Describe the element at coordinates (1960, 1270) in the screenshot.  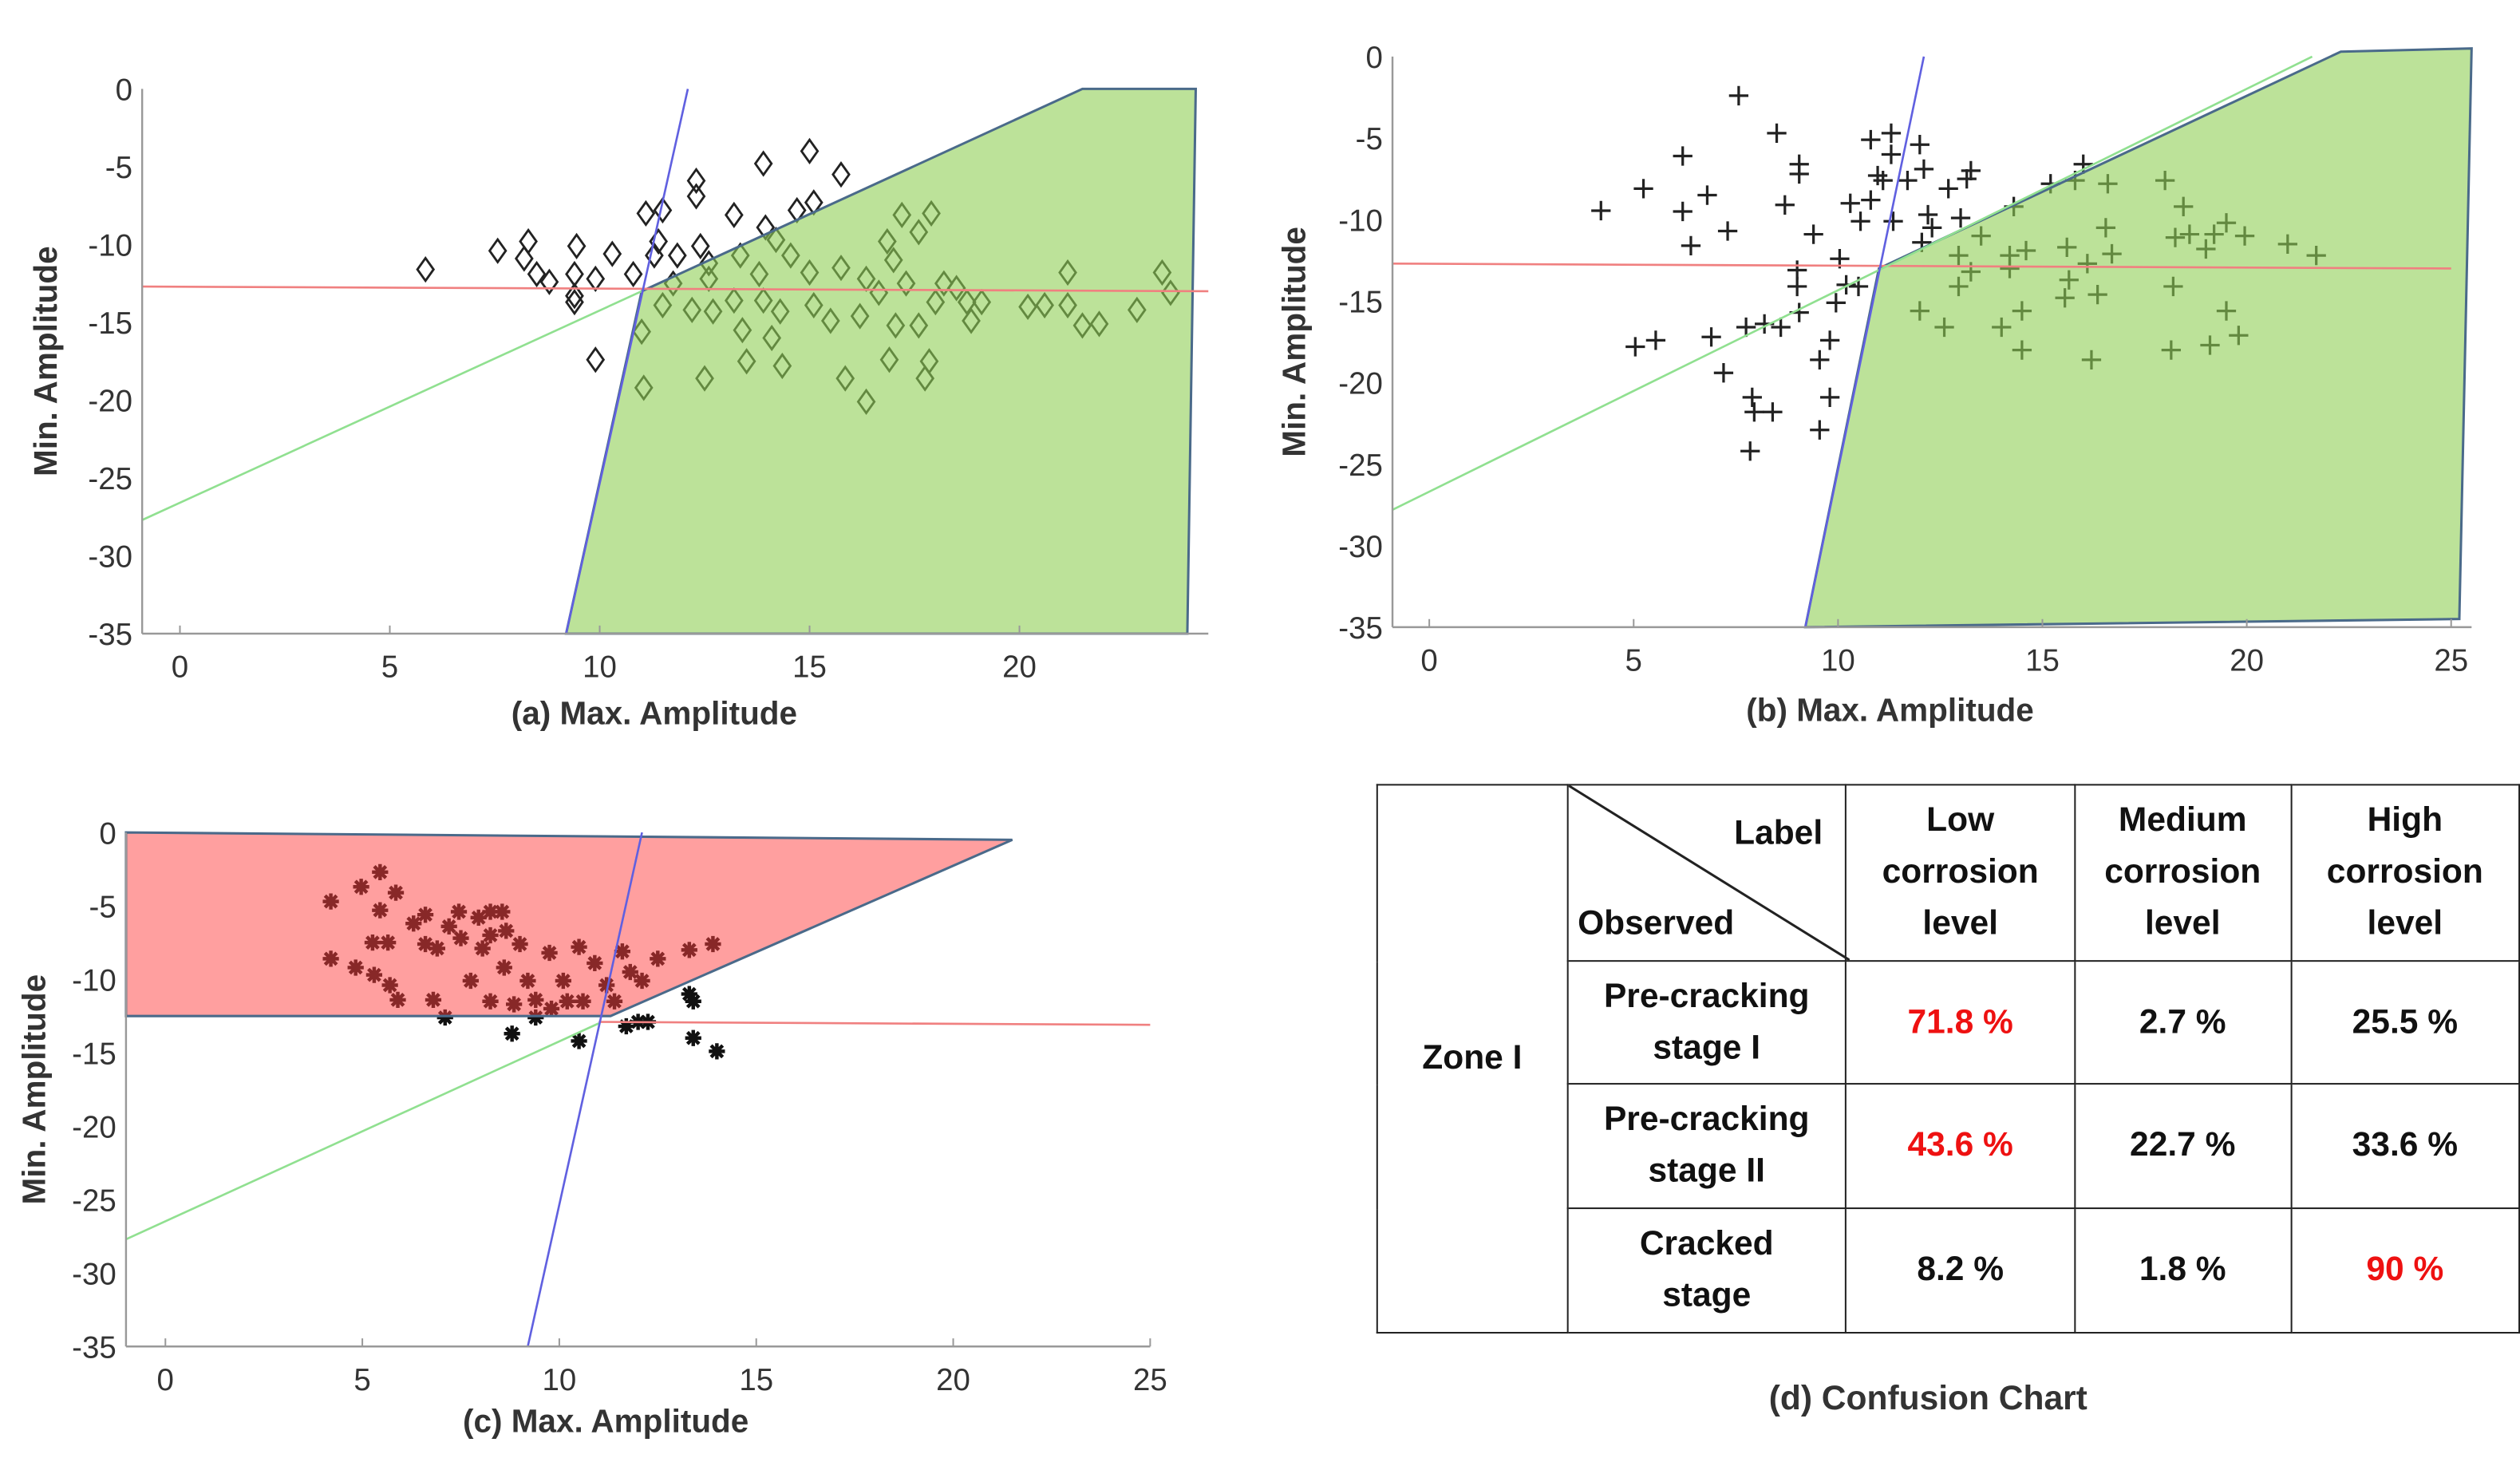
I see `cell-value: 8.2 %` at that location.